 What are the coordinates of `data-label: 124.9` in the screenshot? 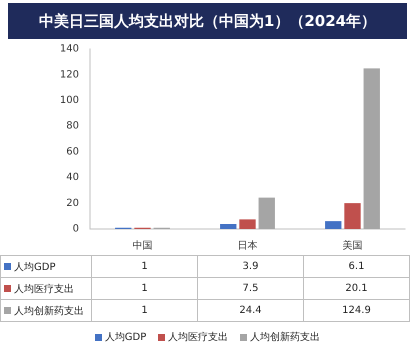 It's located at (357, 311).